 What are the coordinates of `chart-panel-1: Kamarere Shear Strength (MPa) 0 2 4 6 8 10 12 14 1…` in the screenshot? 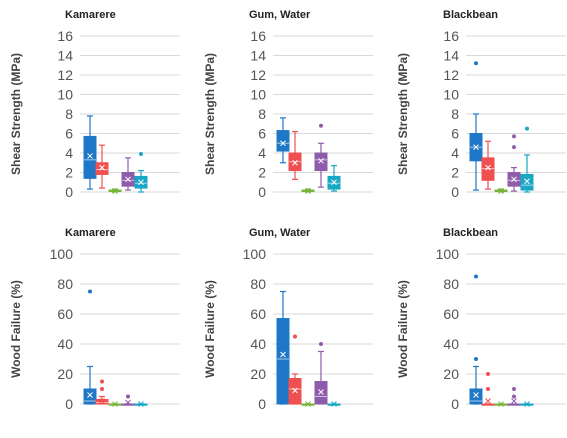 It's located at (94, 104).